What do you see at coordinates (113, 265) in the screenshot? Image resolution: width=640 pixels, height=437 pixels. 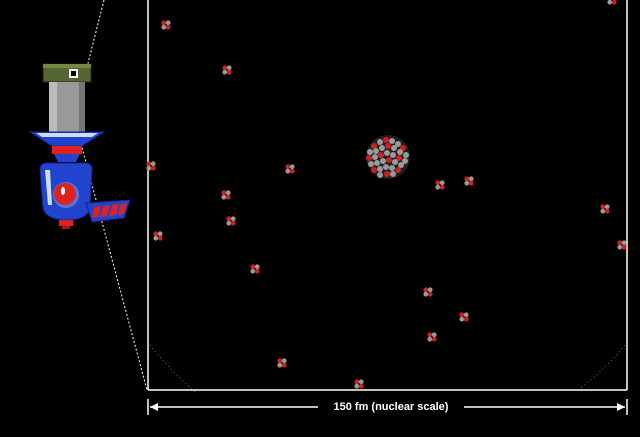 I see `zoom-line-bottom` at bounding box center [113, 265].